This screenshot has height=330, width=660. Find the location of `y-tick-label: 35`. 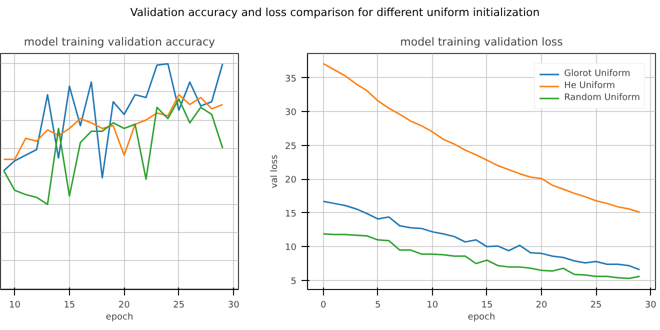

y-tick-label: 35 is located at coordinates (290, 79).